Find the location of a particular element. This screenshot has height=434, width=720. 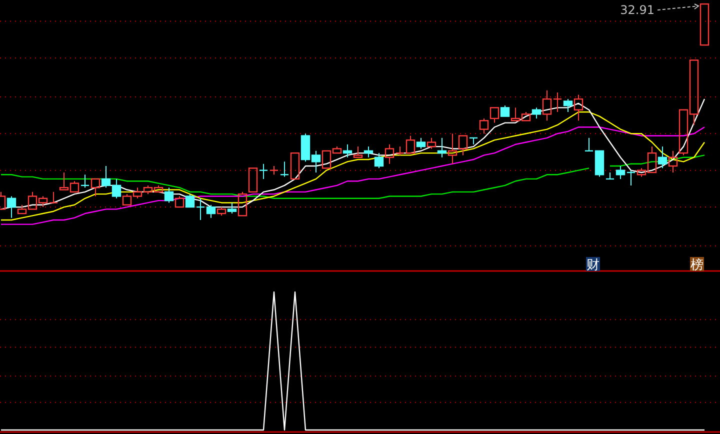

annotation: 32.91 is located at coordinates (637, 10).